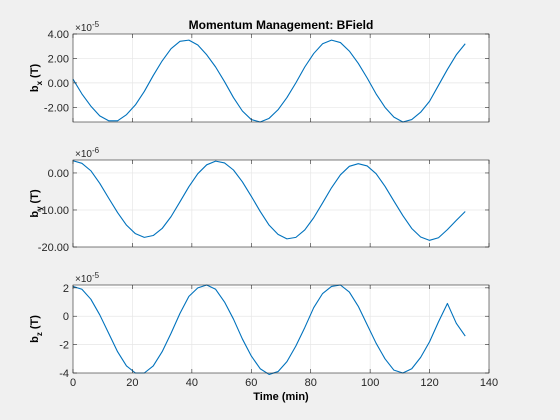 The height and width of the screenshot is (420, 560). I want to click on y-axis-label-subscript: x, so click(39, 82).